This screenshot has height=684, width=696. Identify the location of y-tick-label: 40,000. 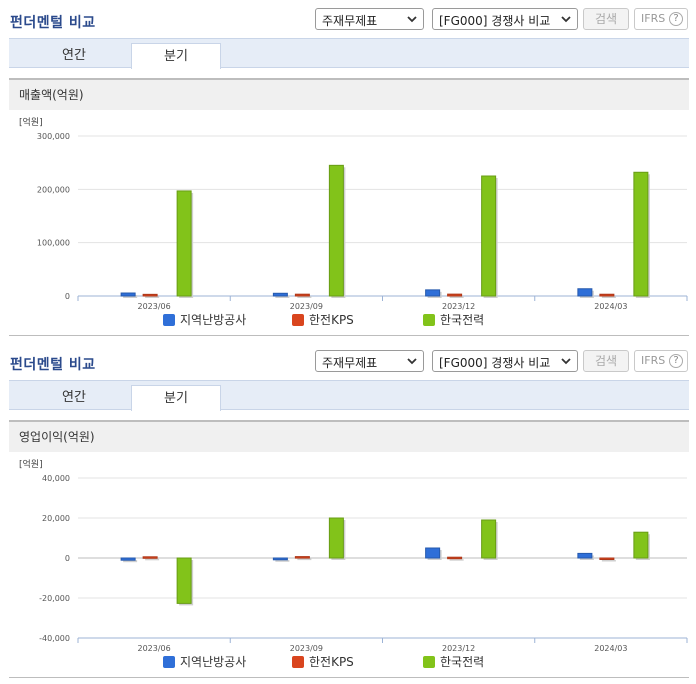
(56, 478).